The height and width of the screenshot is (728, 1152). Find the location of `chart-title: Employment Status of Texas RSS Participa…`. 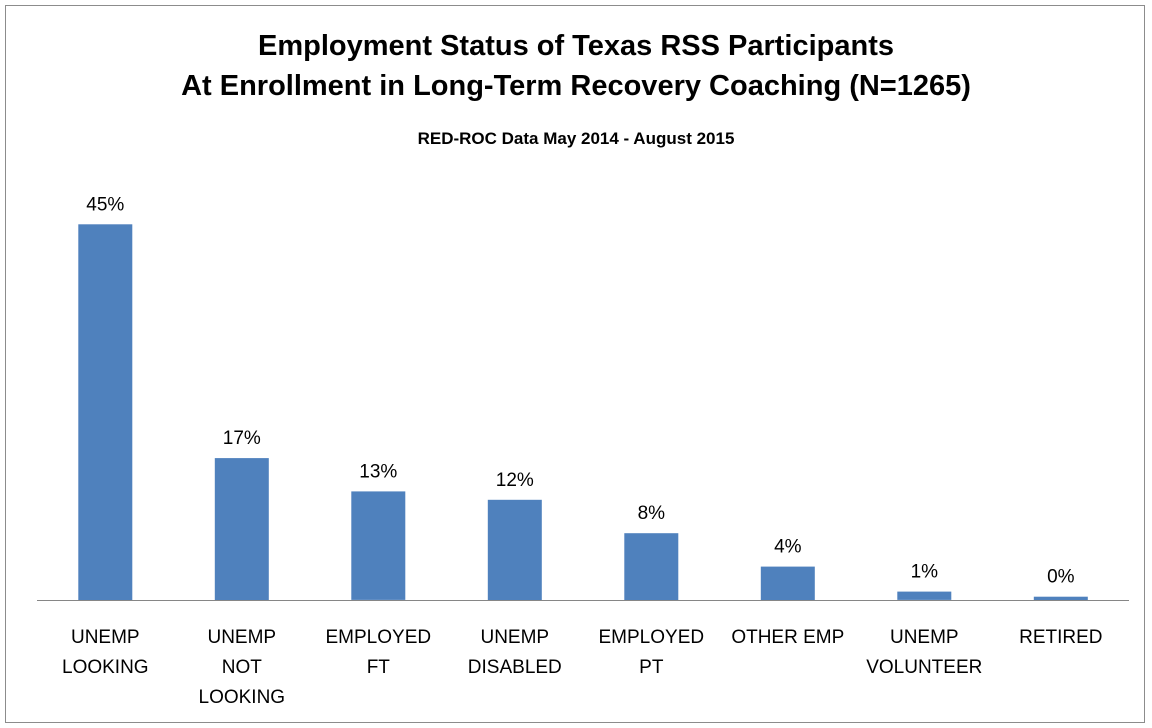

chart-title: Employment Status of Texas RSS Participa… is located at coordinates (576, 46).